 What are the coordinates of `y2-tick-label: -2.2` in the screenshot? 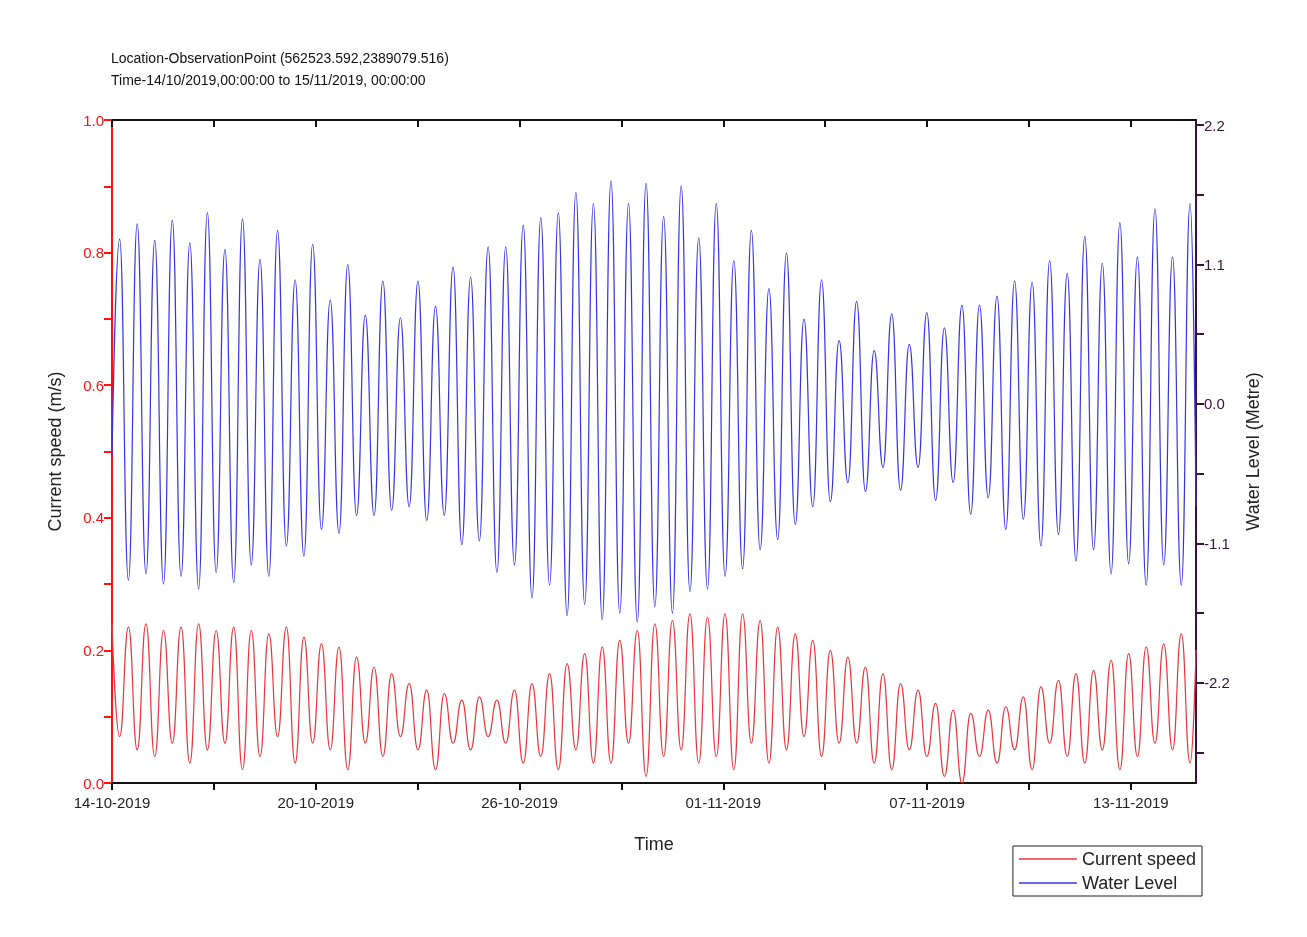 It's located at (1217, 683).